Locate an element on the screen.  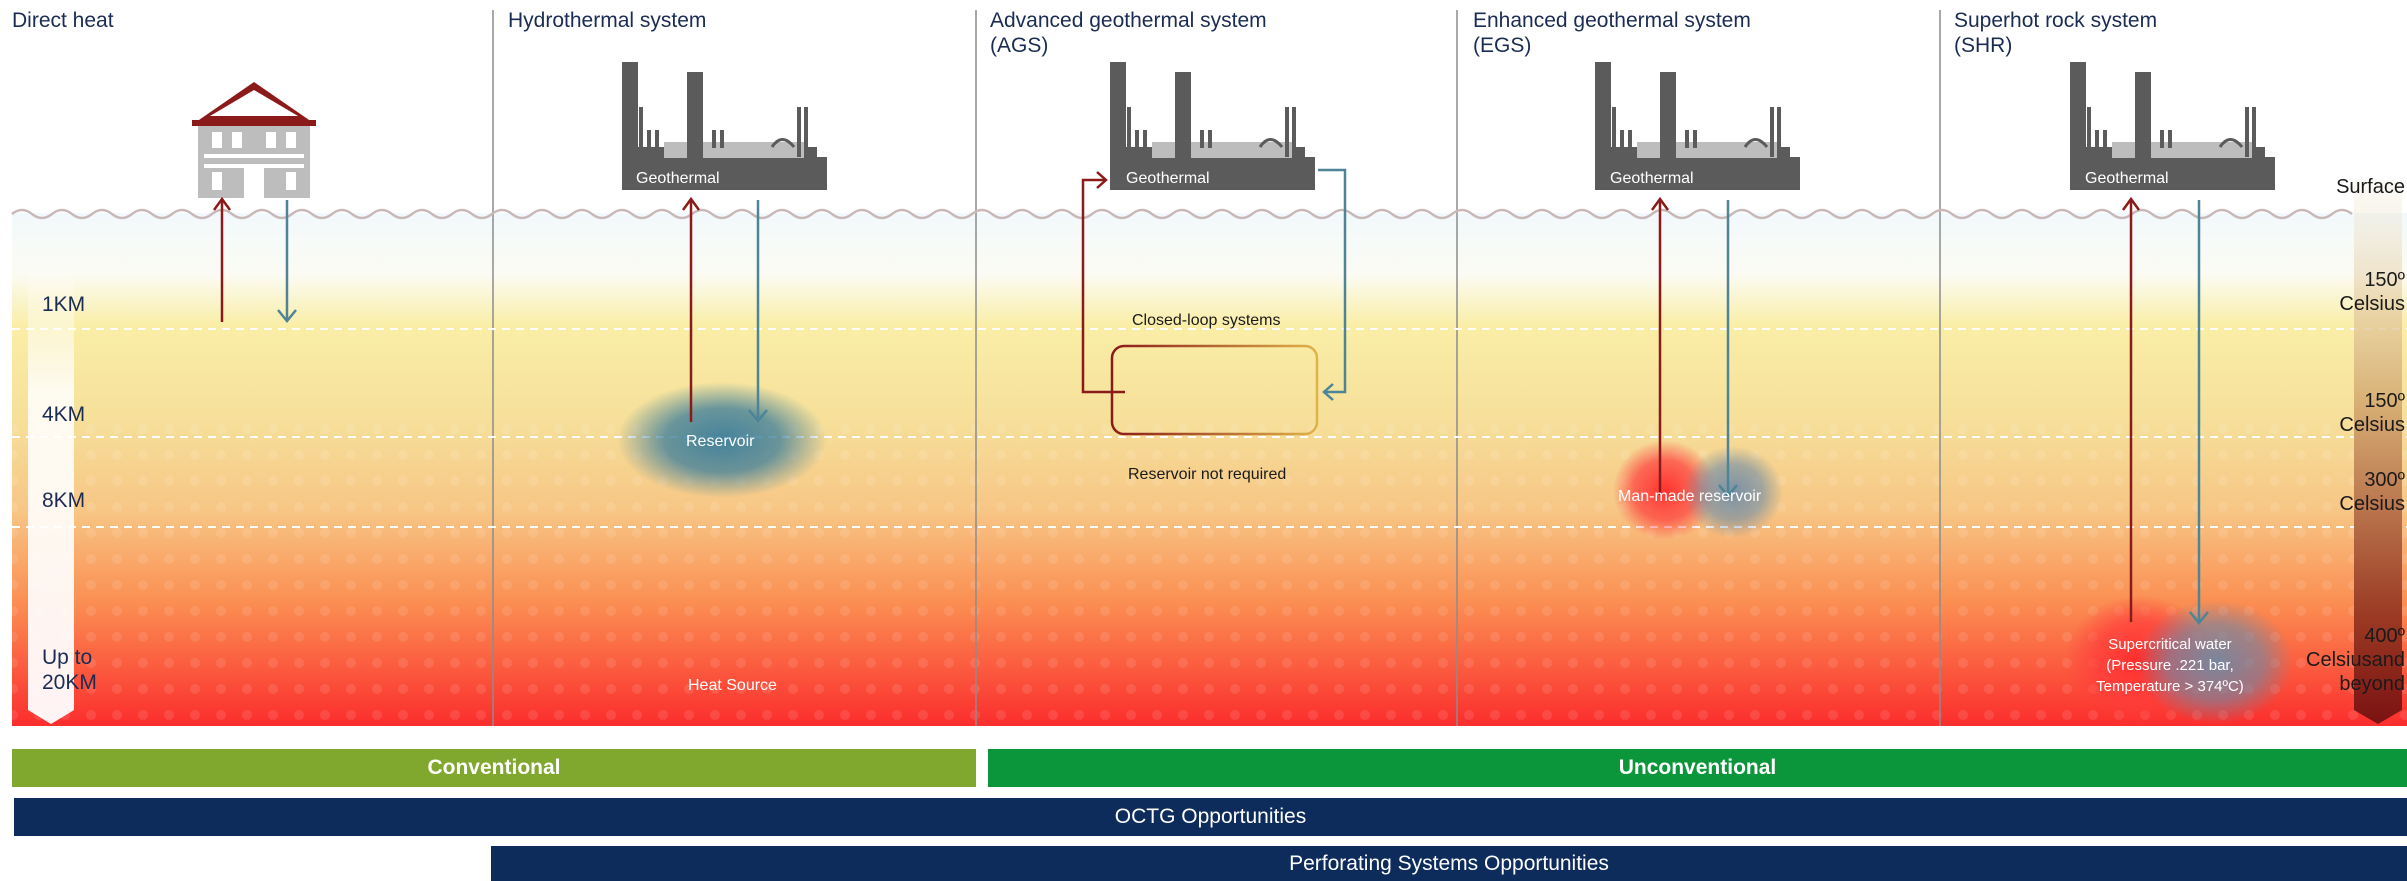
column-title-direct-heat: Direct heat is located at coordinates (63, 20).